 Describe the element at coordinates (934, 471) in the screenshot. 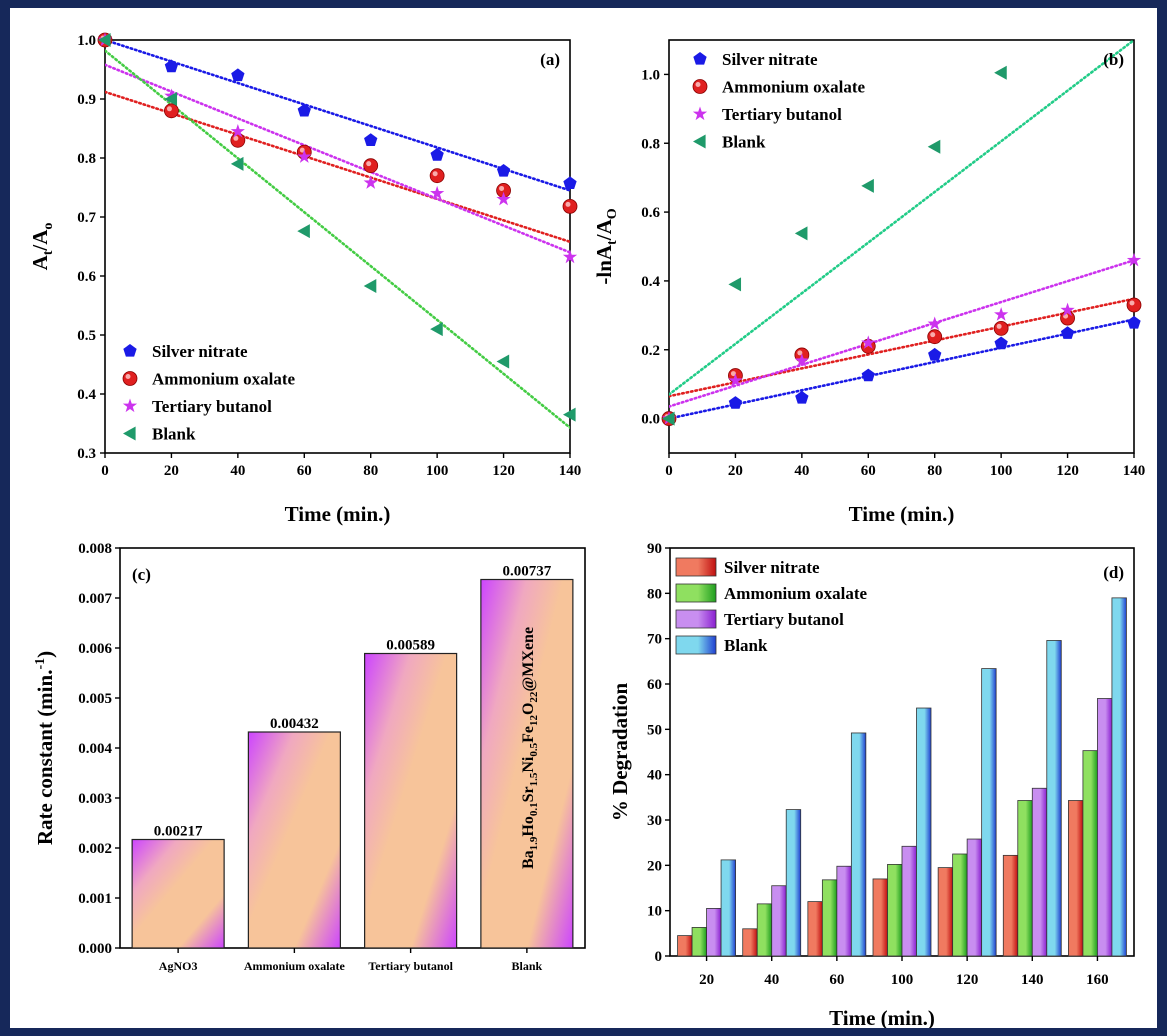

I see `x-tick-label: 80` at that location.